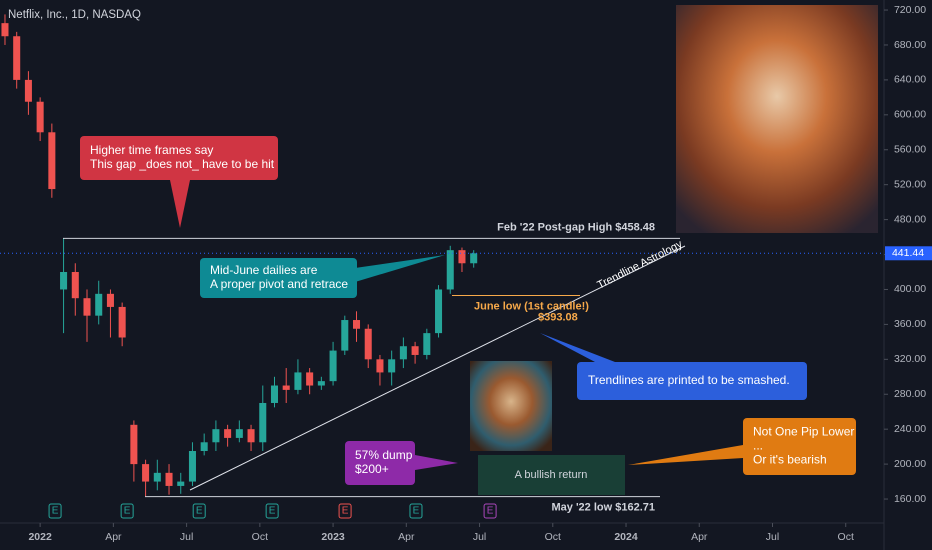  I want to click on y-tick-label: 720.00, so click(910, 10).